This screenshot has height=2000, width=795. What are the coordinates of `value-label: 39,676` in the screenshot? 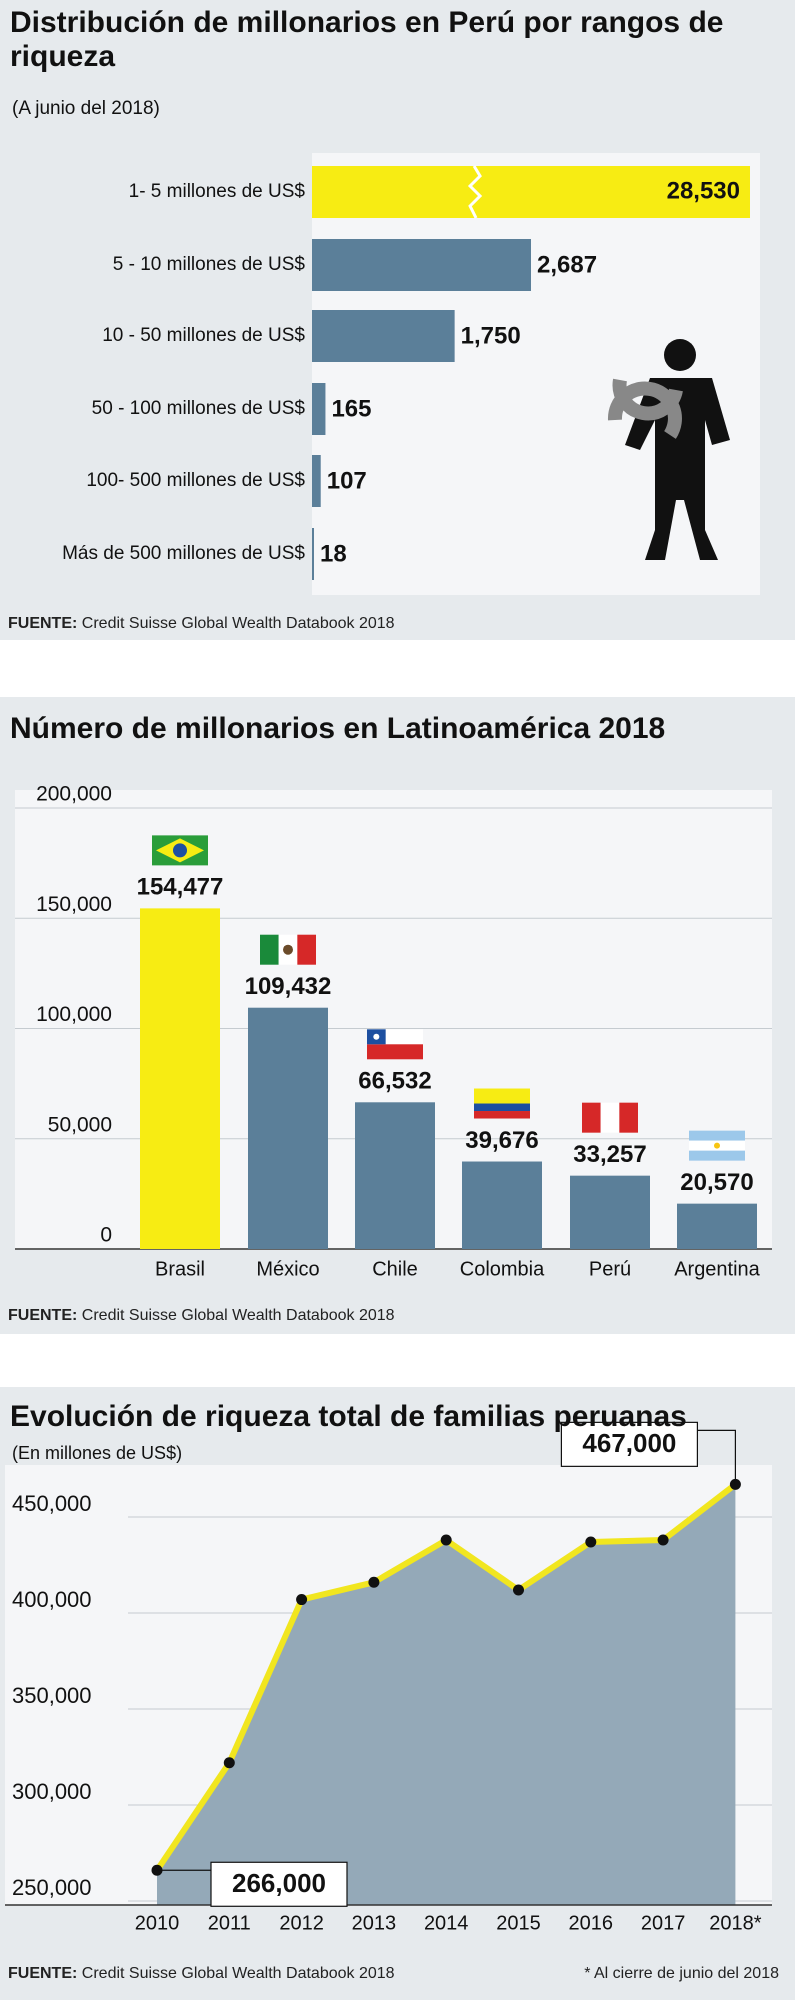 It's located at (501, 1140).